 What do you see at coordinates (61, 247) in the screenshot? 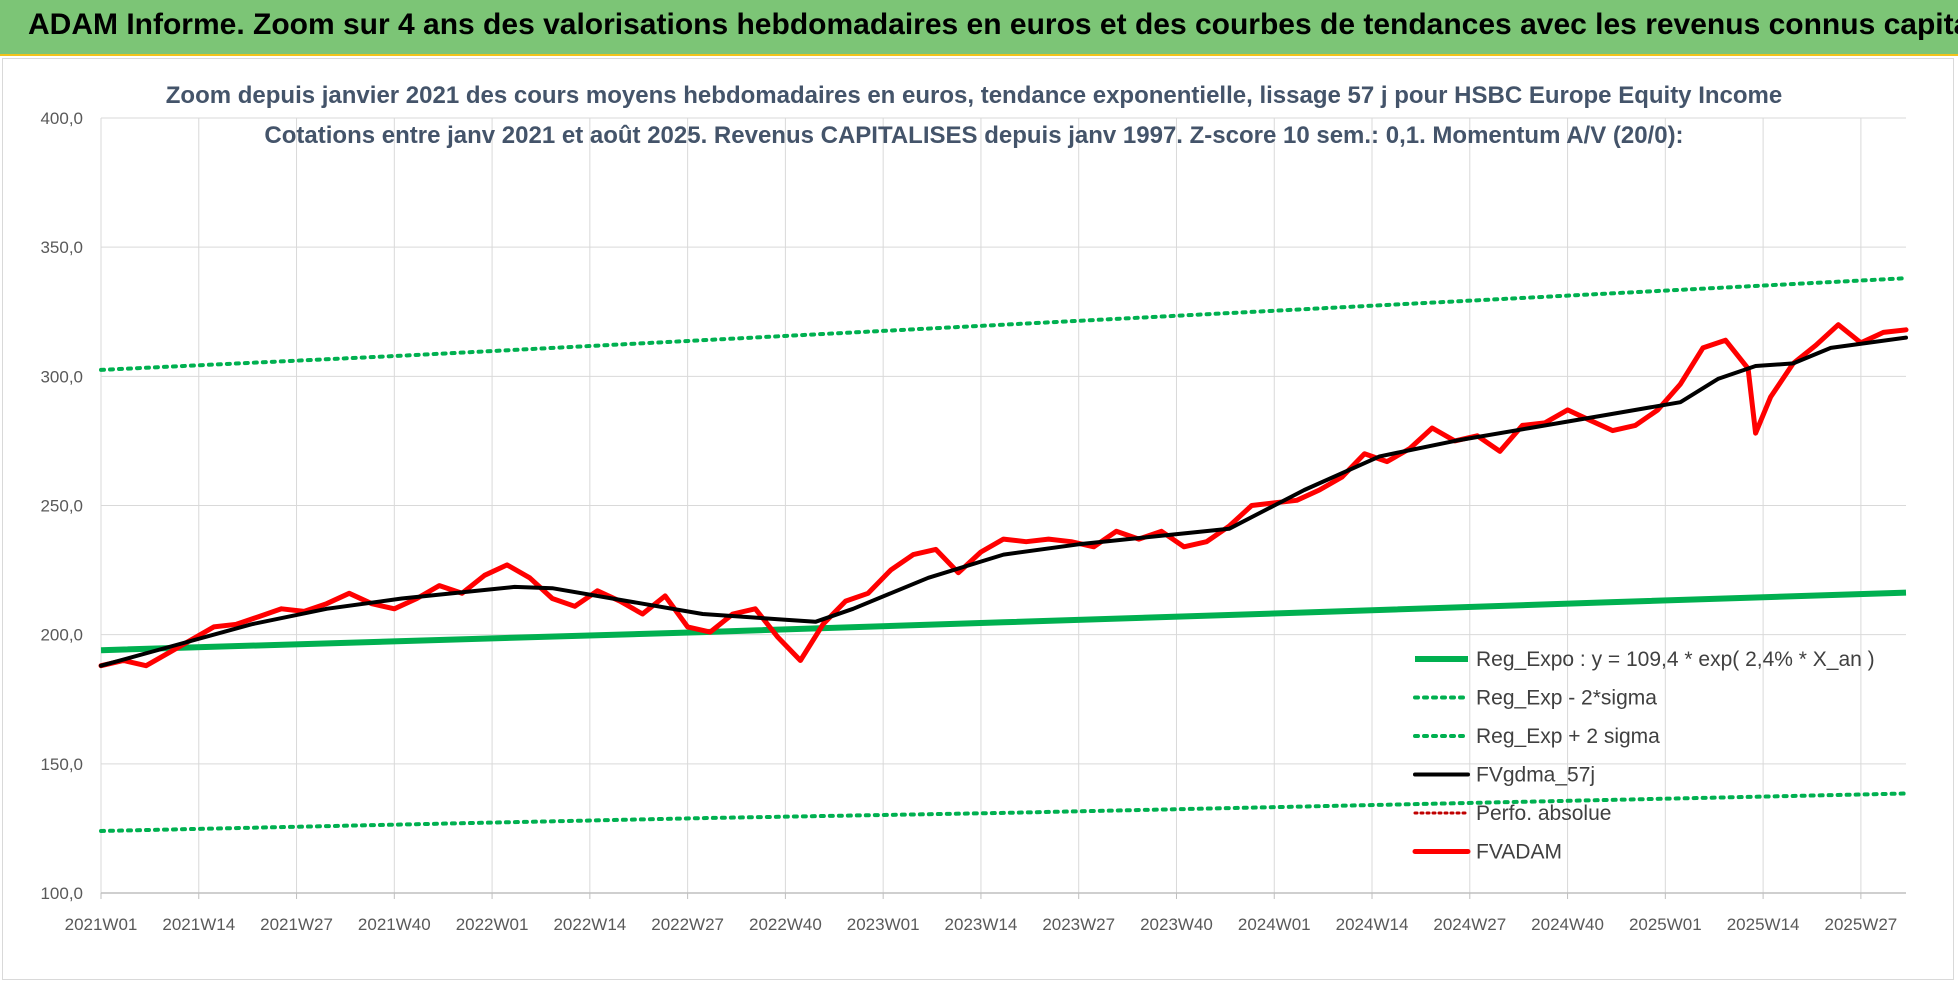
I see `y-tick-label: 350,0` at bounding box center [61, 247].